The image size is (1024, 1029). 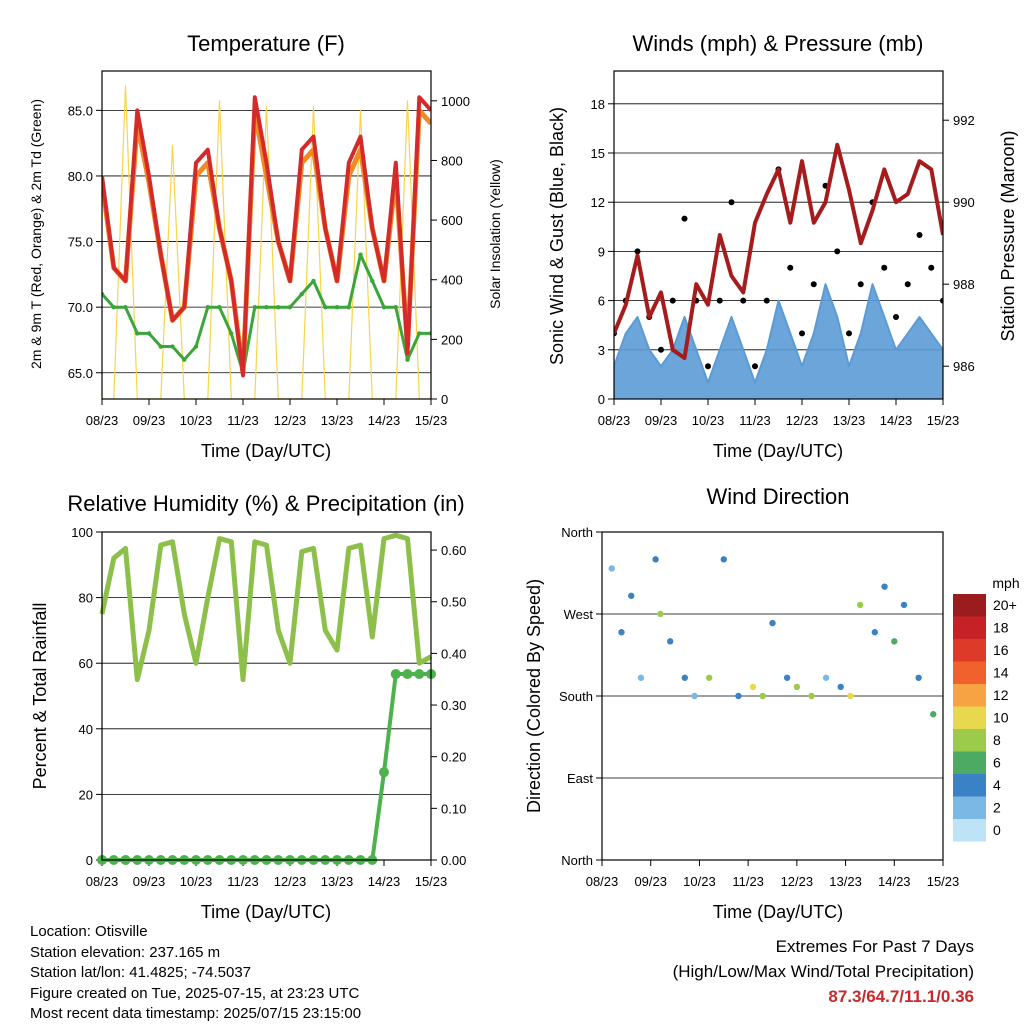 What do you see at coordinates (997, 785) in the screenshot?
I see `legend-label: 4` at bounding box center [997, 785].